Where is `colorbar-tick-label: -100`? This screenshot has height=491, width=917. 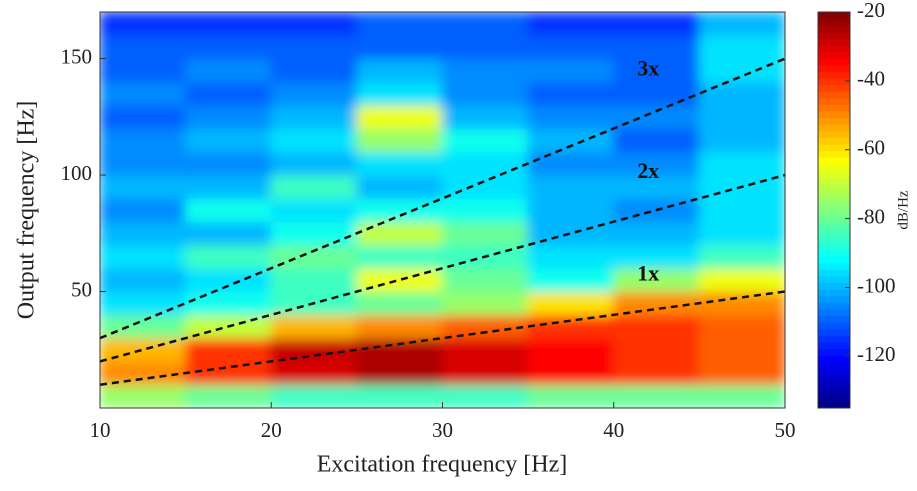
colorbar-tick-label: -100 is located at coordinates (876, 285).